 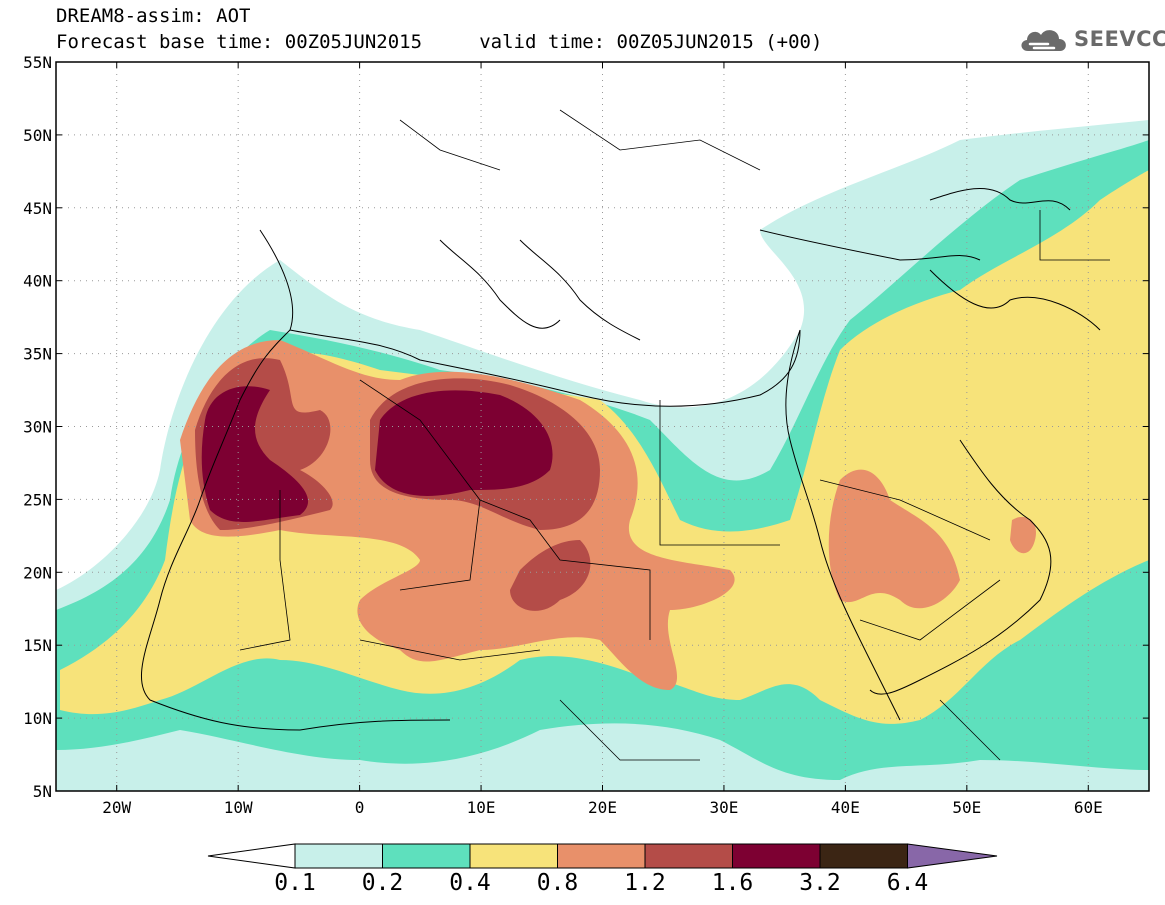 I want to click on lon-label: 20E, so click(x=602, y=807).